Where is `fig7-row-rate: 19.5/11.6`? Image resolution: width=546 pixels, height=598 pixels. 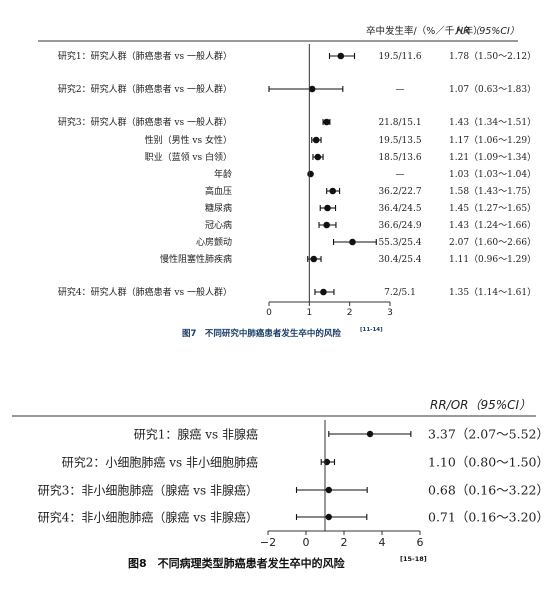 fig7-row-rate: 19.5/11.6 is located at coordinates (399, 57).